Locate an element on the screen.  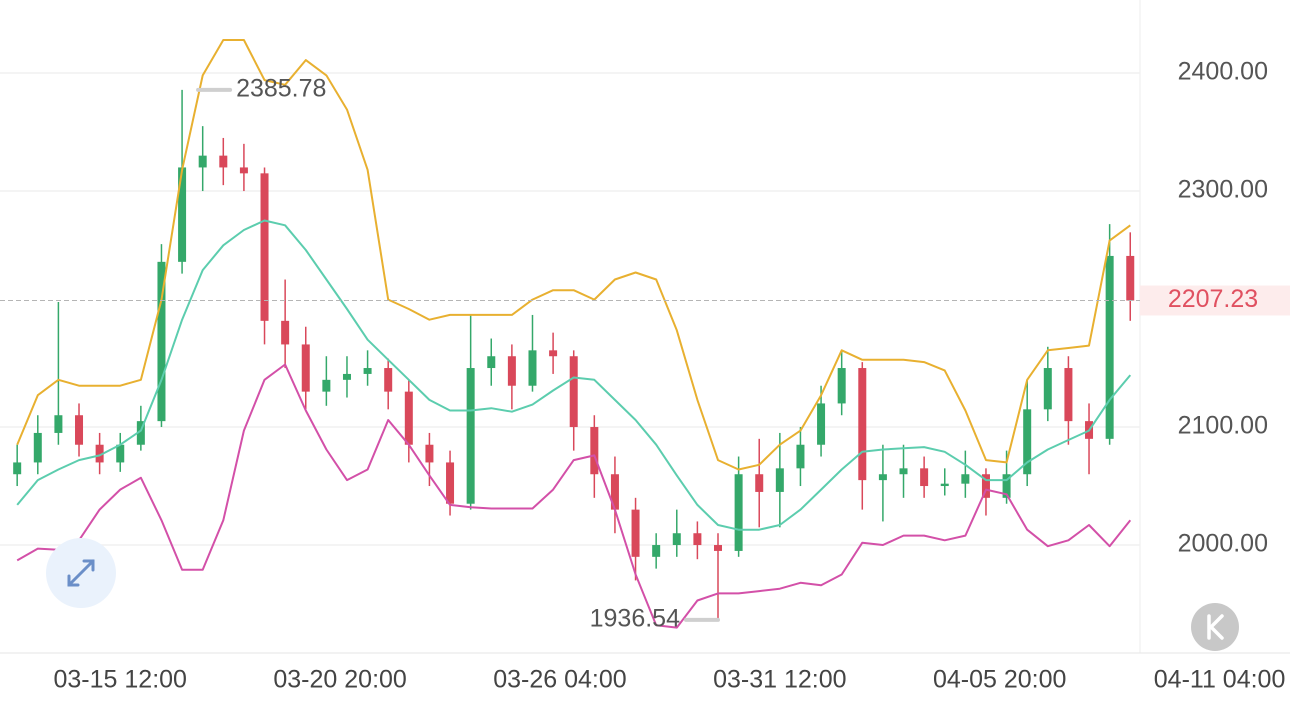
expand-button is located at coordinates (81, 573).